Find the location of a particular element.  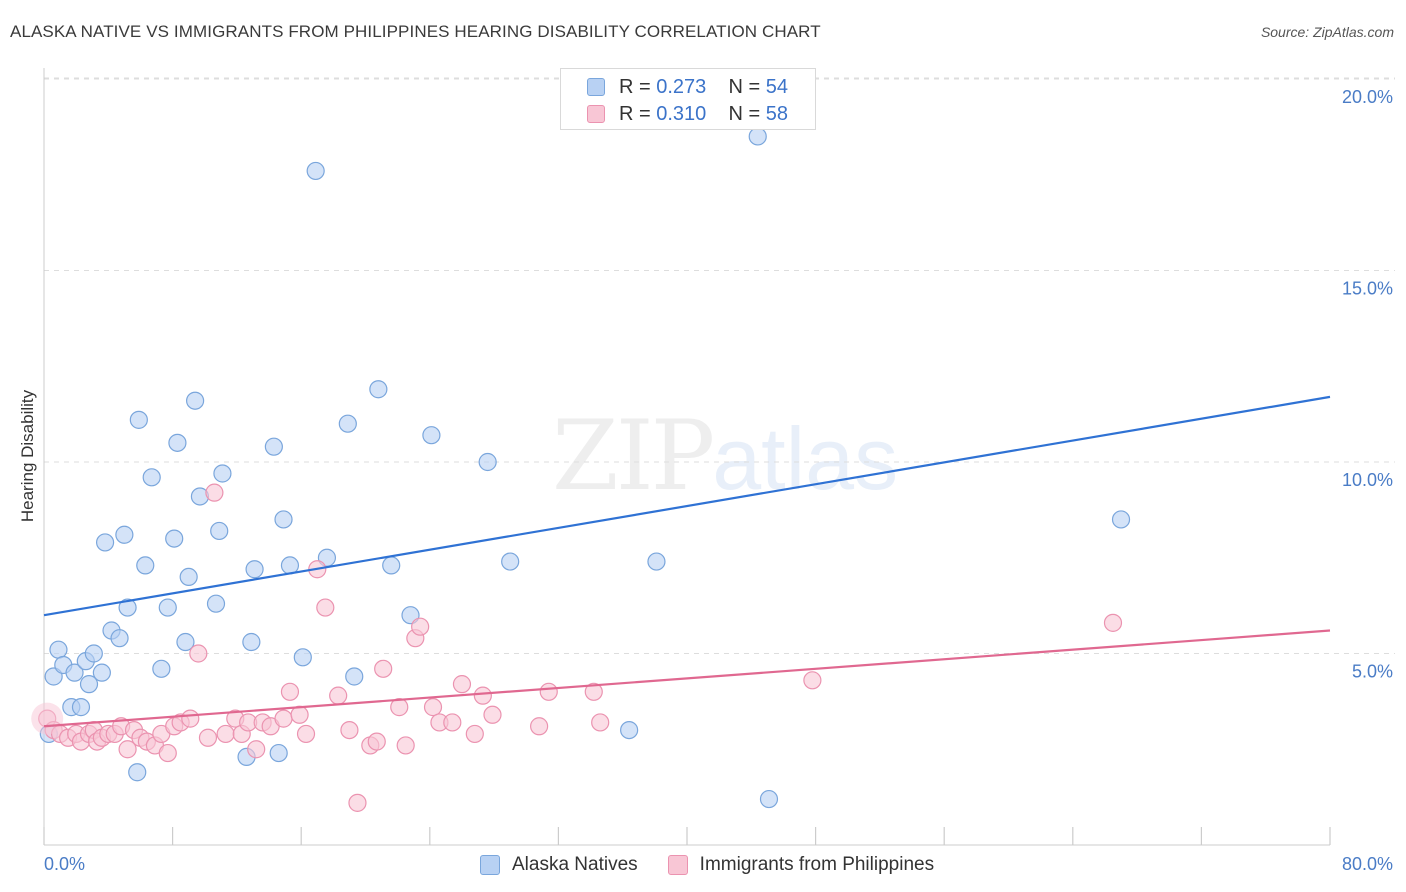

data-point-philippines-large is located at coordinates (47, 718).